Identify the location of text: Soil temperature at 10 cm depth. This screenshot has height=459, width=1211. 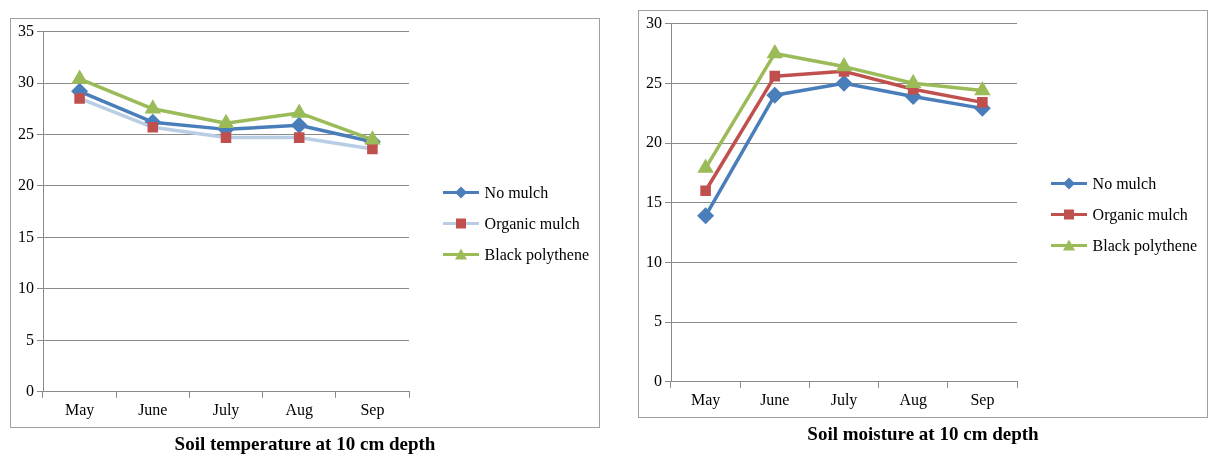
(305, 444).